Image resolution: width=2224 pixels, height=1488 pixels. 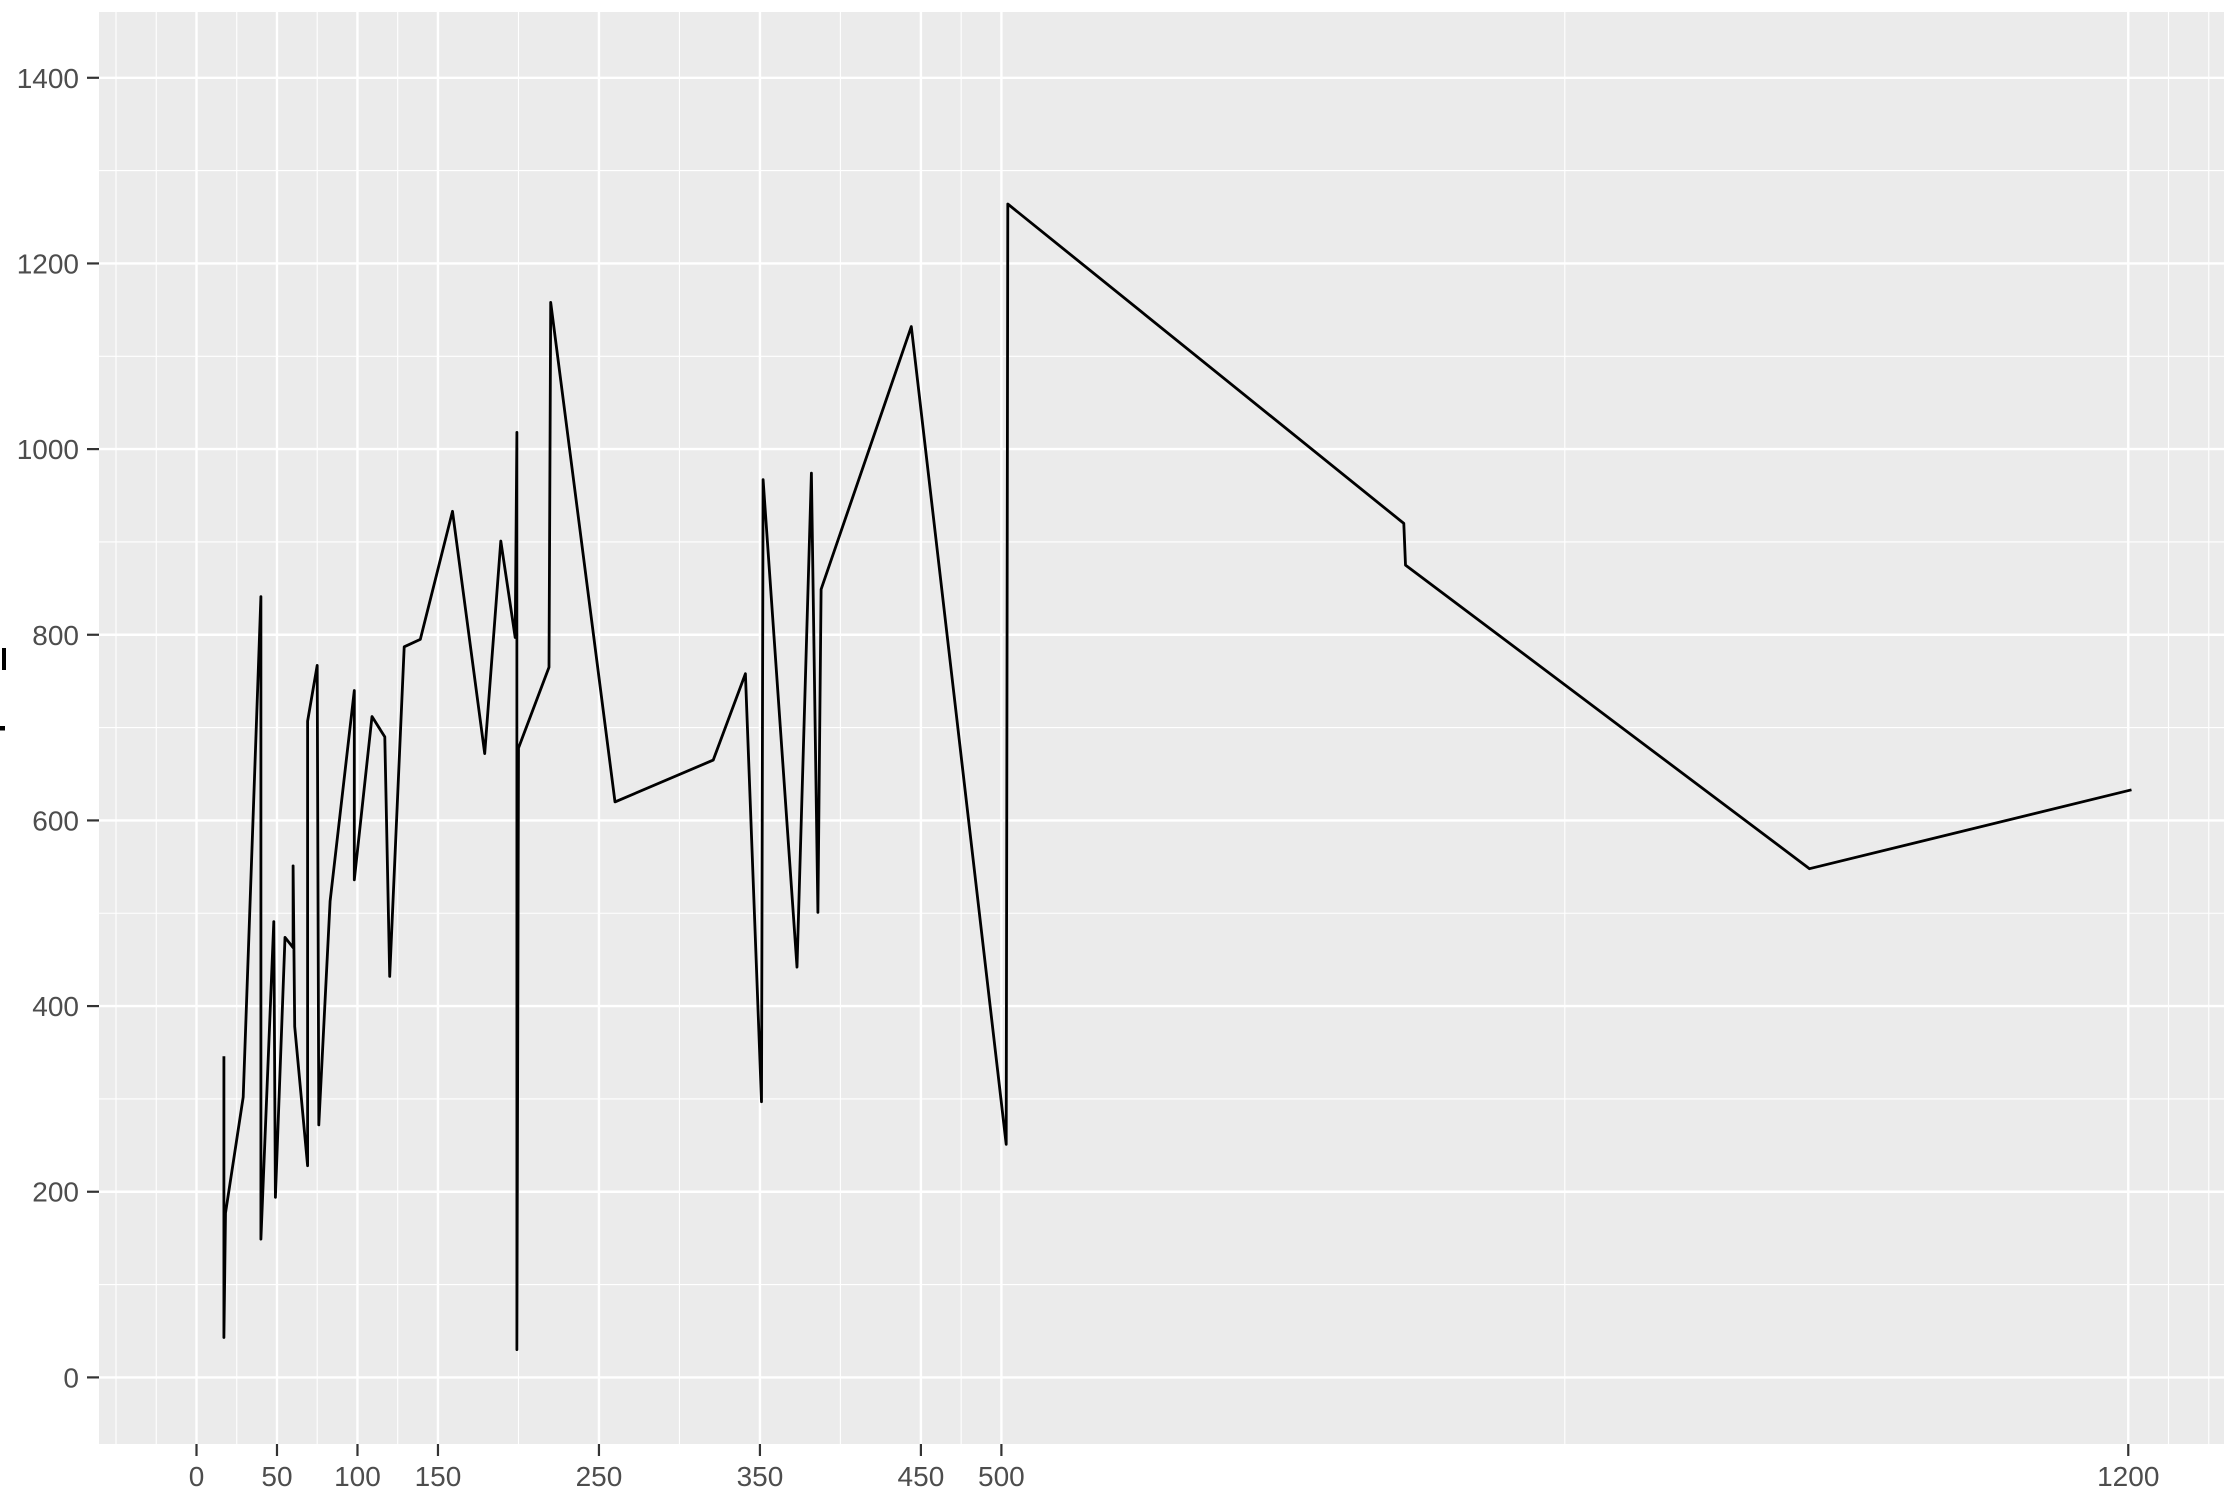 What do you see at coordinates (921, 1474) in the screenshot?
I see `x-axis-tick-label: 450` at bounding box center [921, 1474].